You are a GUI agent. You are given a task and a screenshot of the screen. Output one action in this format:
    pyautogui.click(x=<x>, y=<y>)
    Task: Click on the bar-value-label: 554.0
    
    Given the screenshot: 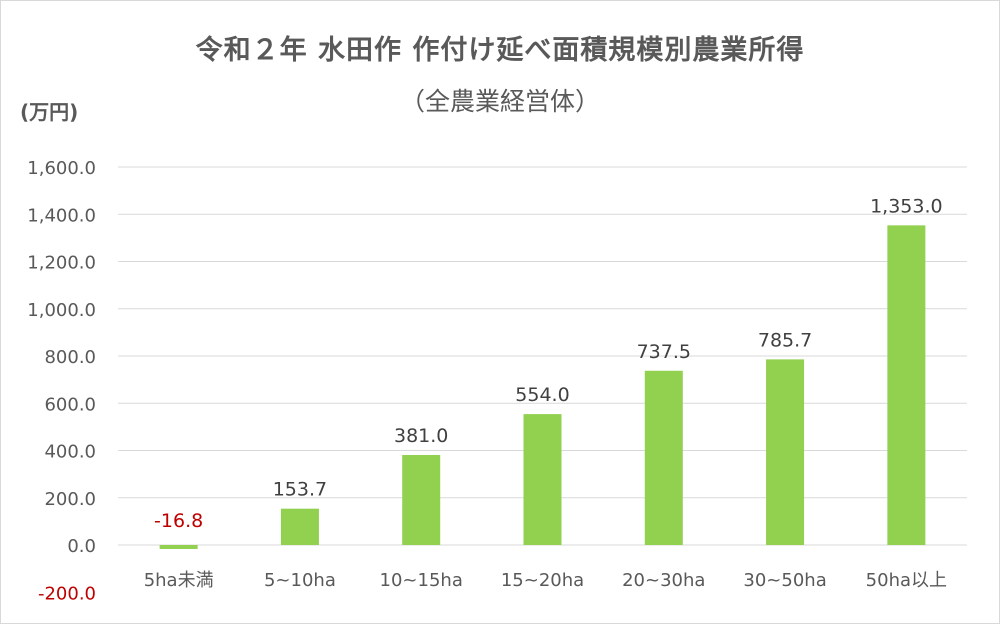 What is the action you would take?
    pyautogui.click(x=542, y=395)
    